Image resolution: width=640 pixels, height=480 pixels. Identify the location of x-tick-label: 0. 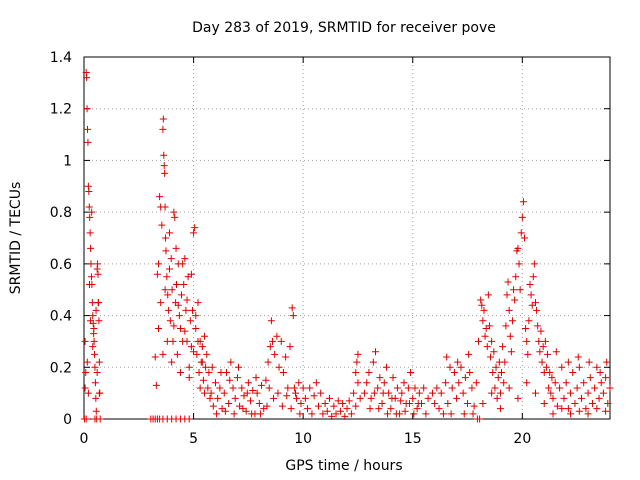
(84, 439).